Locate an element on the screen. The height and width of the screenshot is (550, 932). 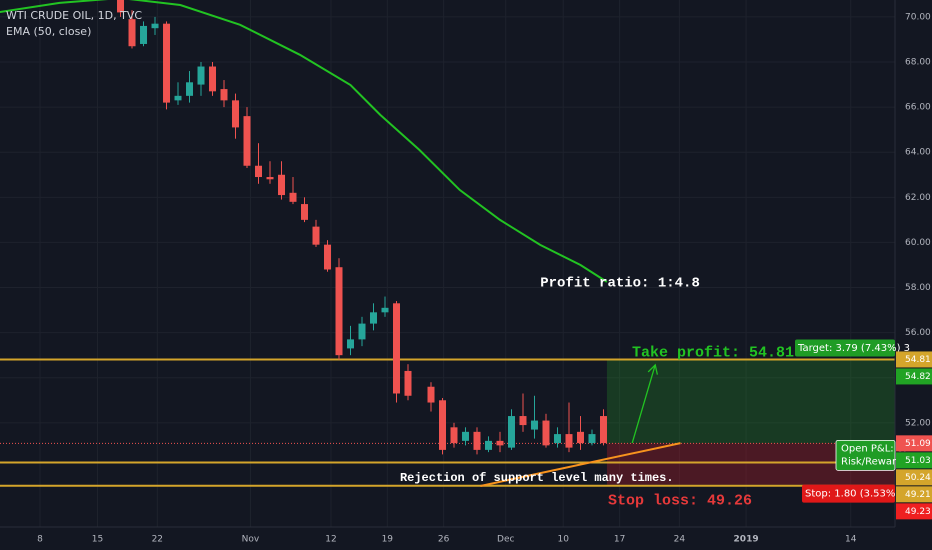
trend-line is located at coordinates (580, 464).